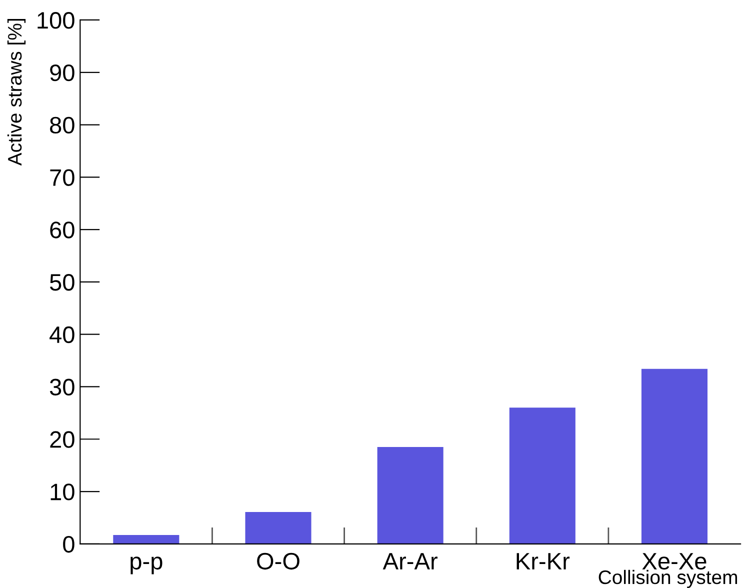 This screenshot has height=588, width=742. What do you see at coordinates (68, 544) in the screenshot?
I see `y-tick-label: 0` at bounding box center [68, 544].